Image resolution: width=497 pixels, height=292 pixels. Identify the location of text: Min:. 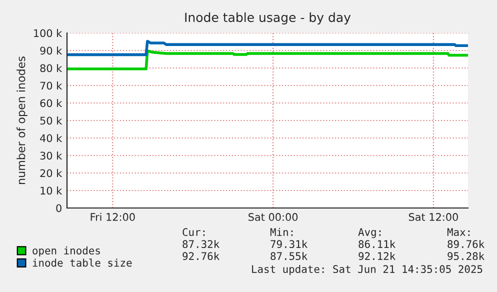
(281, 232).